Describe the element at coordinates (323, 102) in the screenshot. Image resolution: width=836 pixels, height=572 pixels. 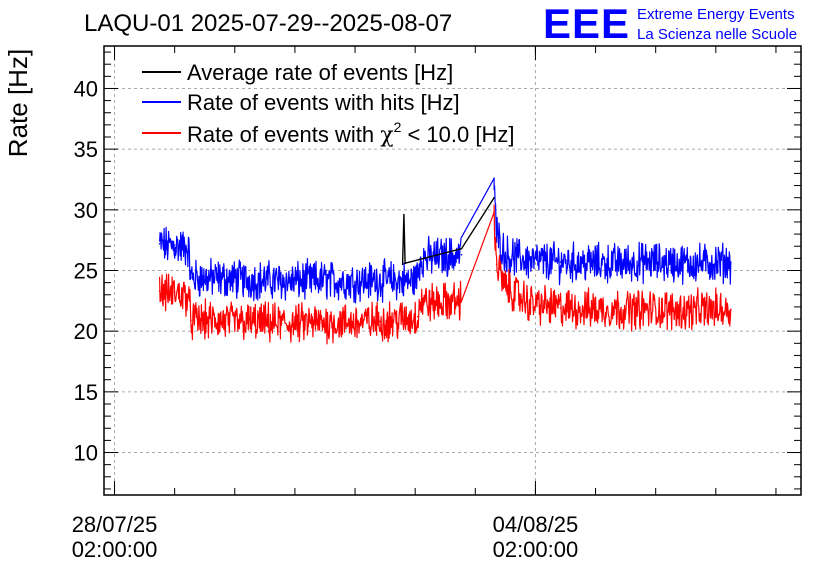
I see `legend-label-hits: Rate of events with hits [Hz]` at that location.